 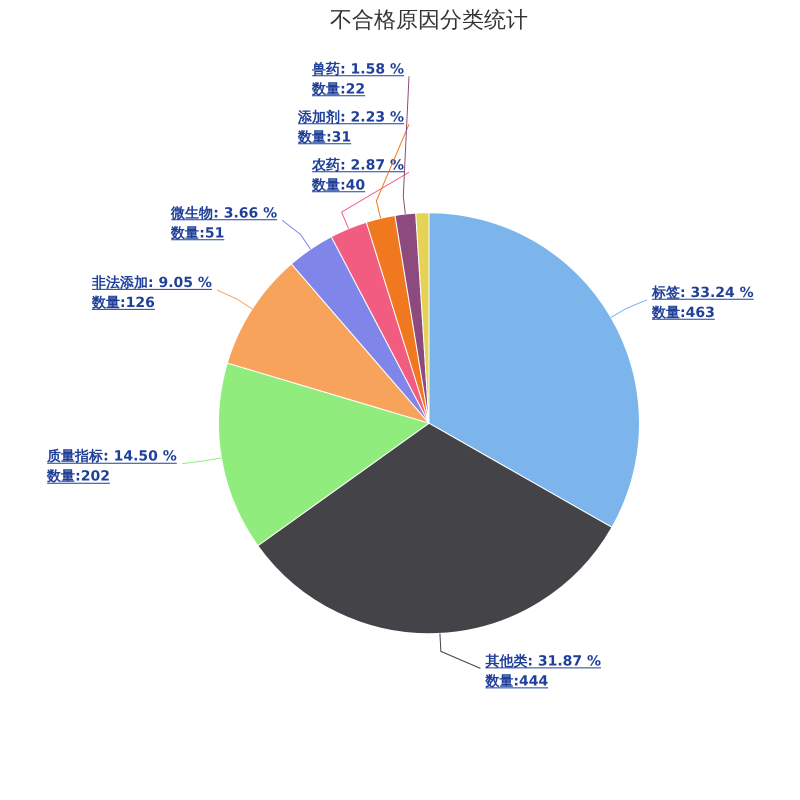 I want to click on slice-label: 农药: 2.87 % 数量:40, so click(x=357, y=175).